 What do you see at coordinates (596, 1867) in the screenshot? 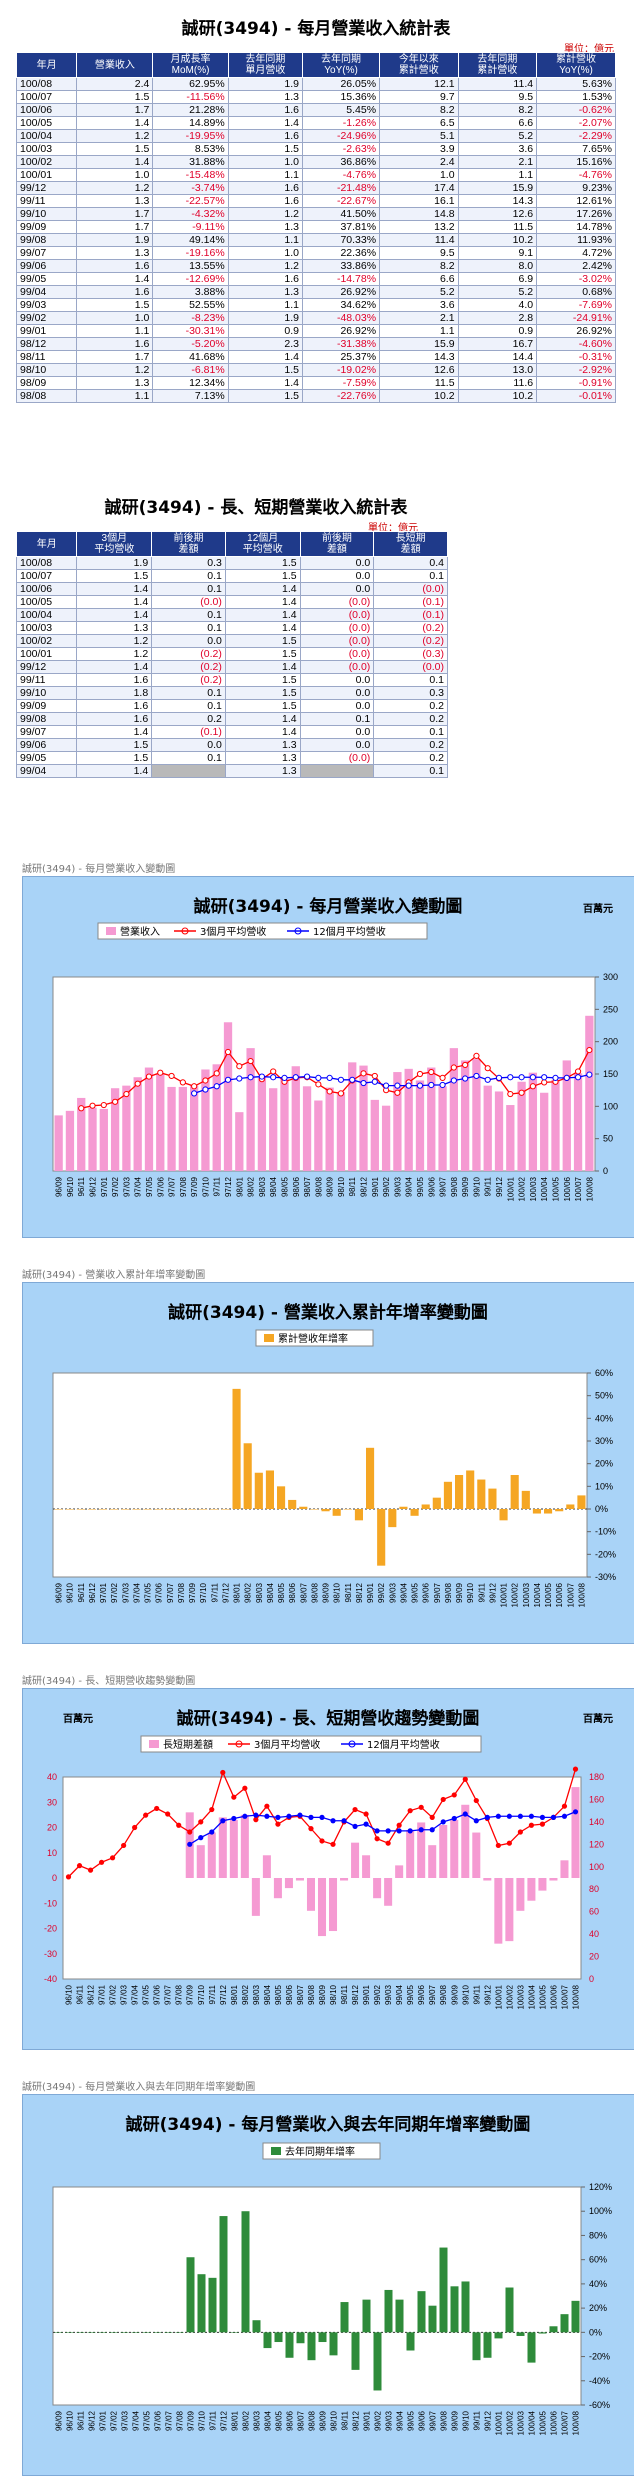
I see `right-y-tick-label: 100` at bounding box center [596, 1867].